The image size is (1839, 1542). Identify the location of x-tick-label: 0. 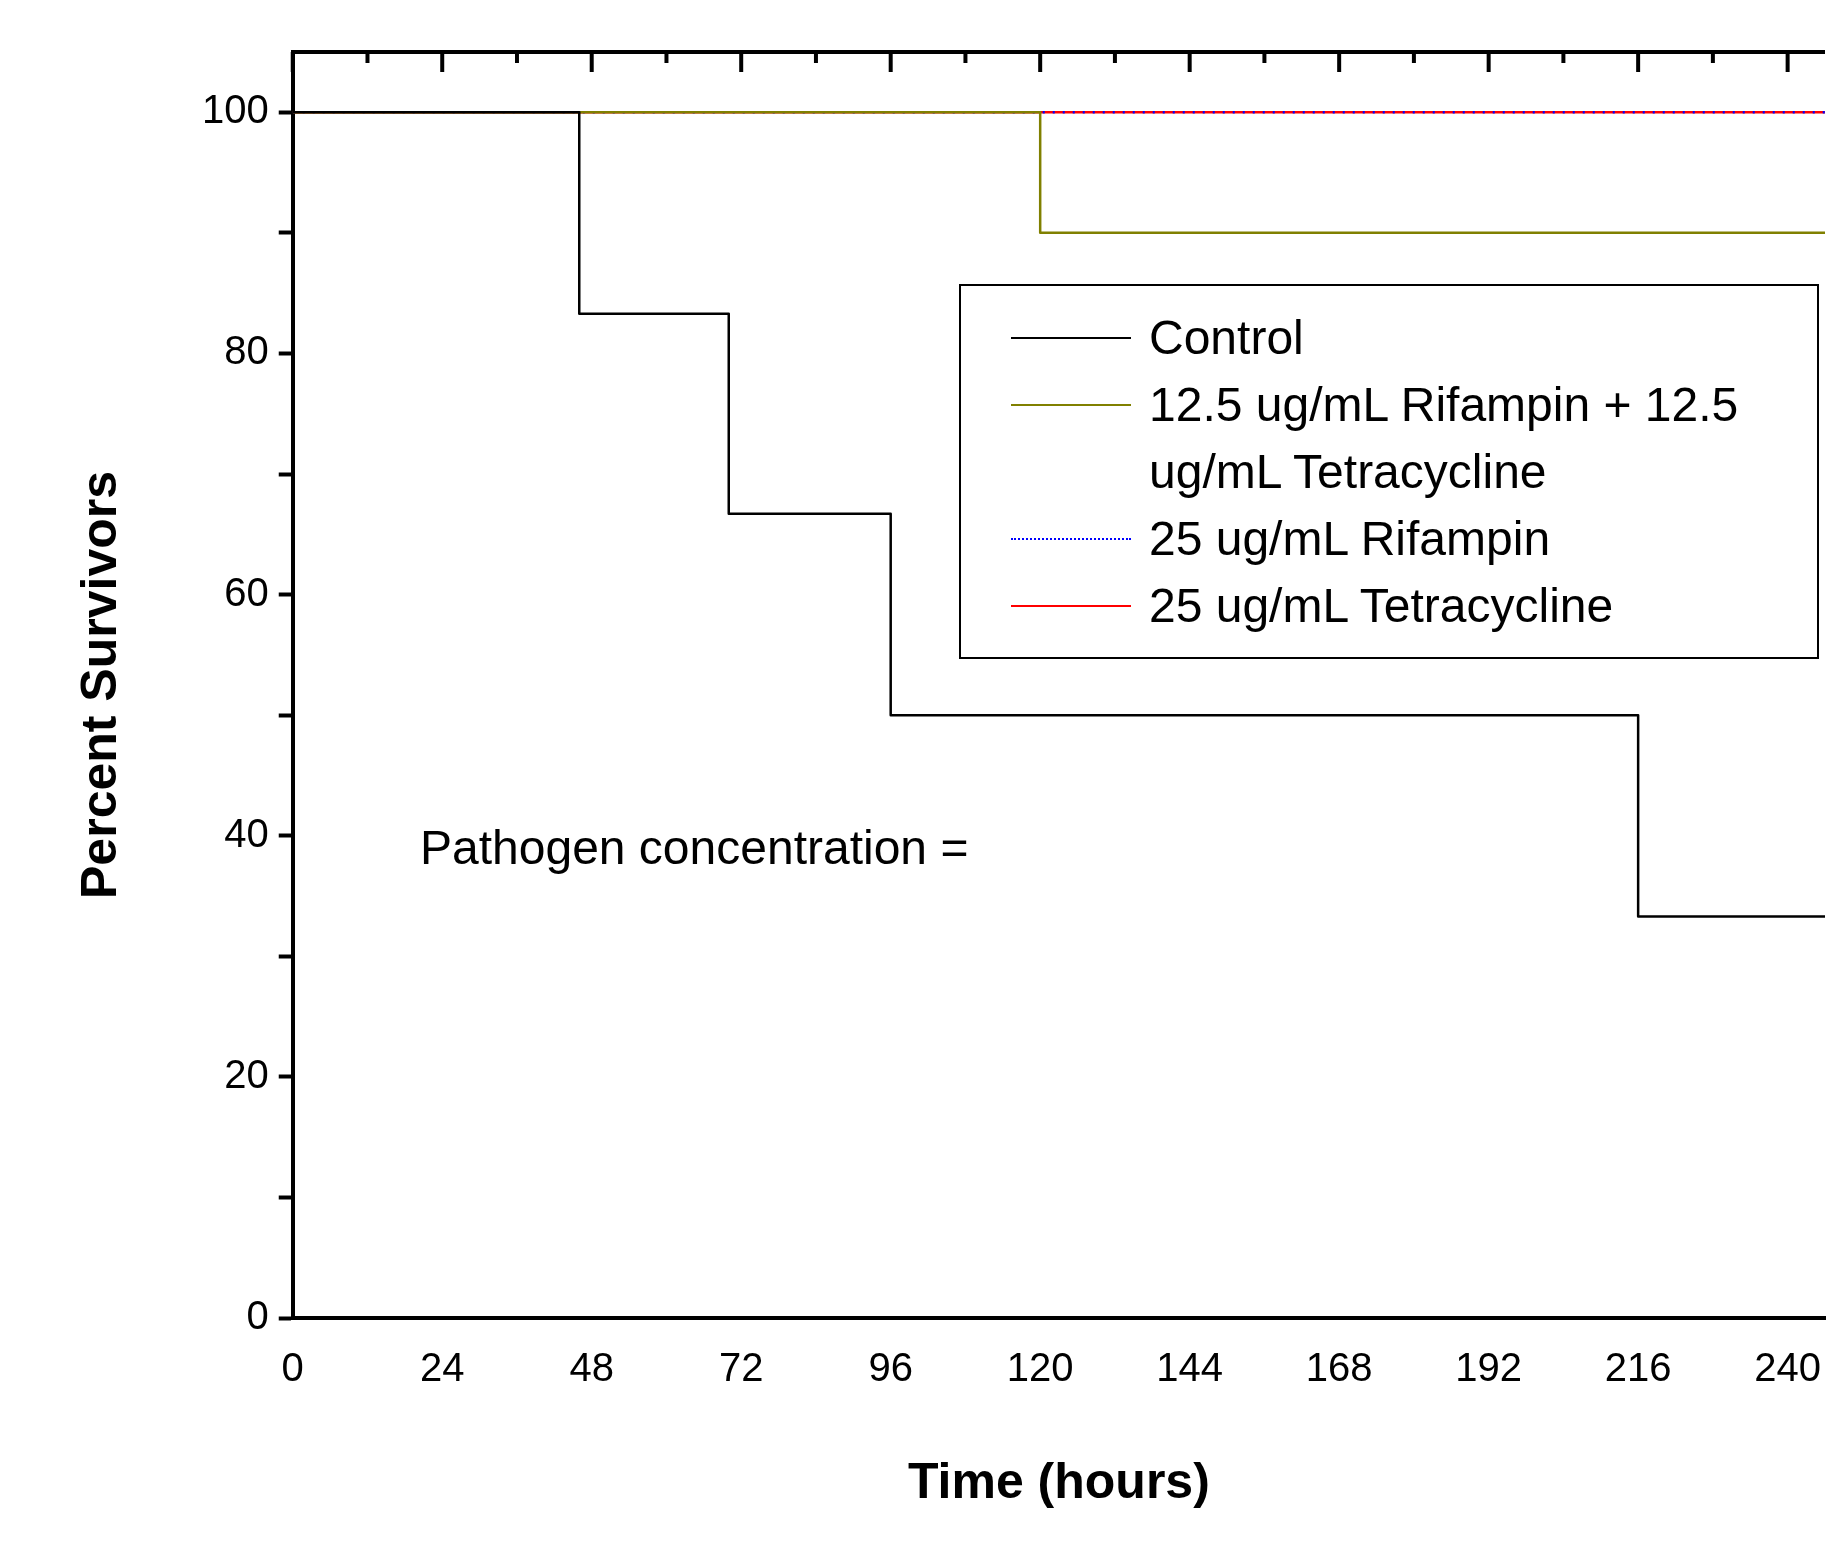
(292, 1367).